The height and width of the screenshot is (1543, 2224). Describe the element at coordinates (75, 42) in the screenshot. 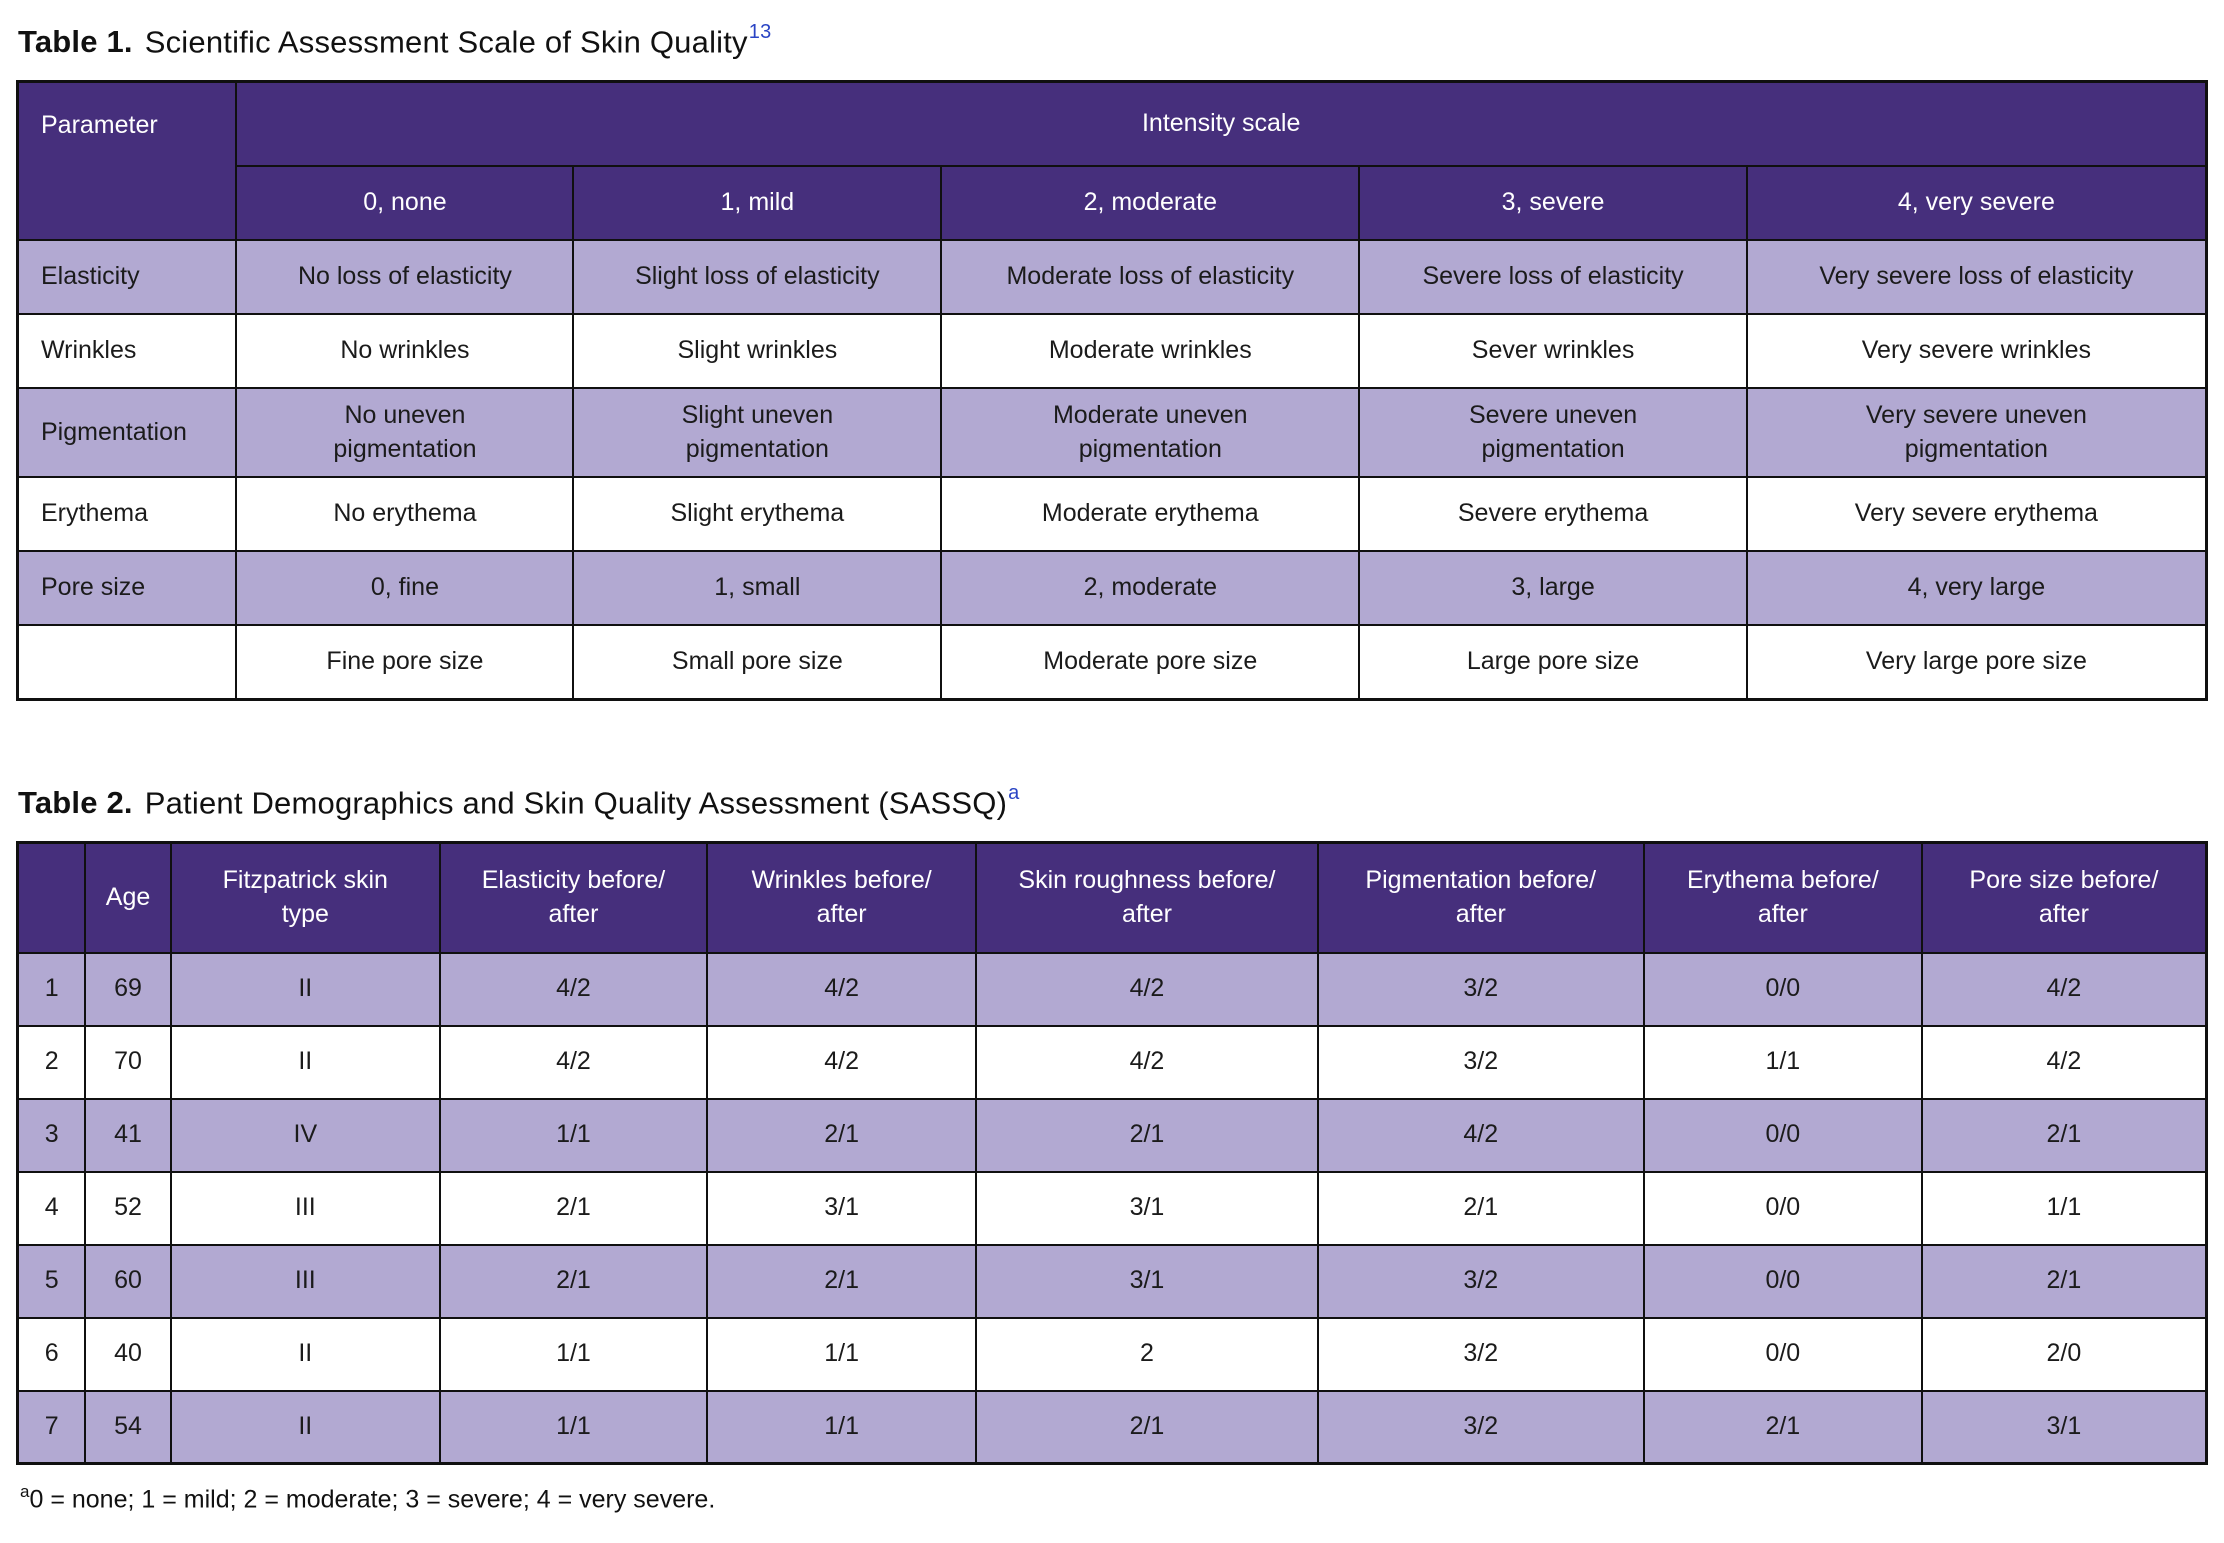

I see `table1-title-label: Table 1.` at that location.